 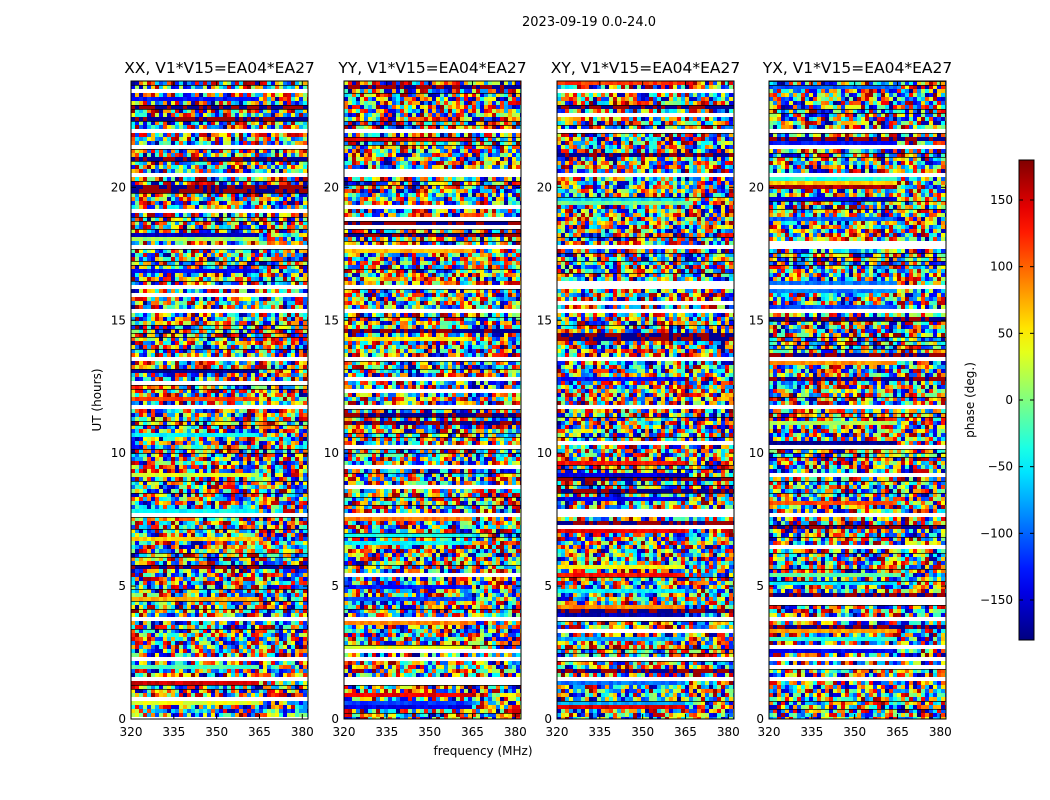 I want to click on colorbar-tick-label: 0, so click(x=1009, y=400).